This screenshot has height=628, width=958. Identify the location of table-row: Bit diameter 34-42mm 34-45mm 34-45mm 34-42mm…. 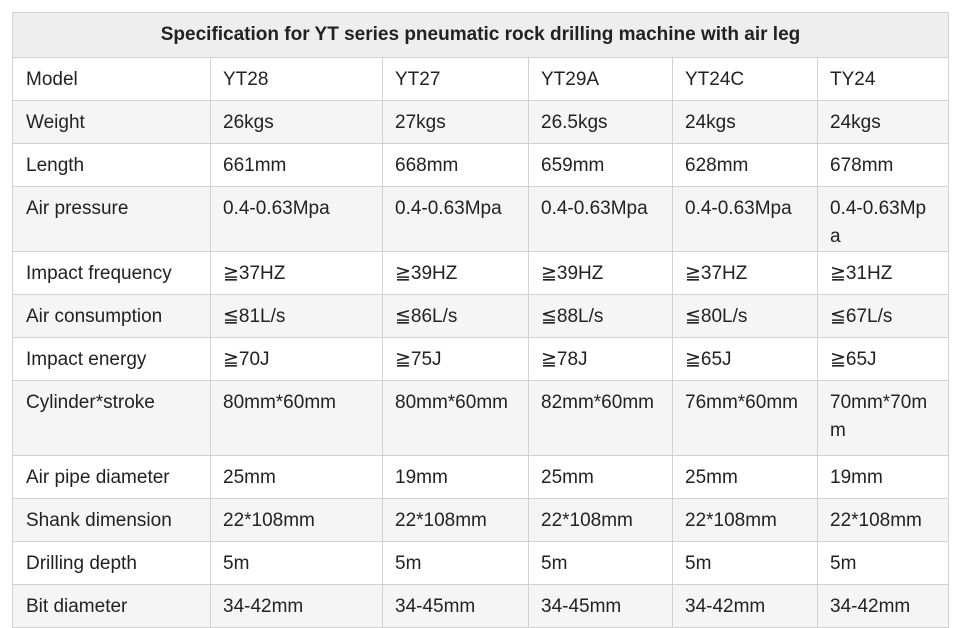
(480, 606).